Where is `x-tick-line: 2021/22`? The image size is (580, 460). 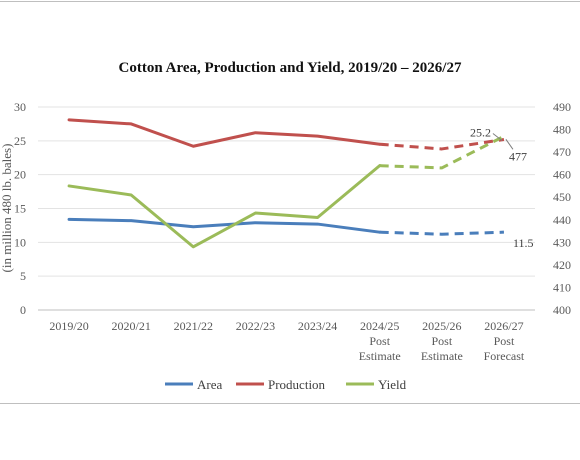 x-tick-line: 2021/22 is located at coordinates (193, 326).